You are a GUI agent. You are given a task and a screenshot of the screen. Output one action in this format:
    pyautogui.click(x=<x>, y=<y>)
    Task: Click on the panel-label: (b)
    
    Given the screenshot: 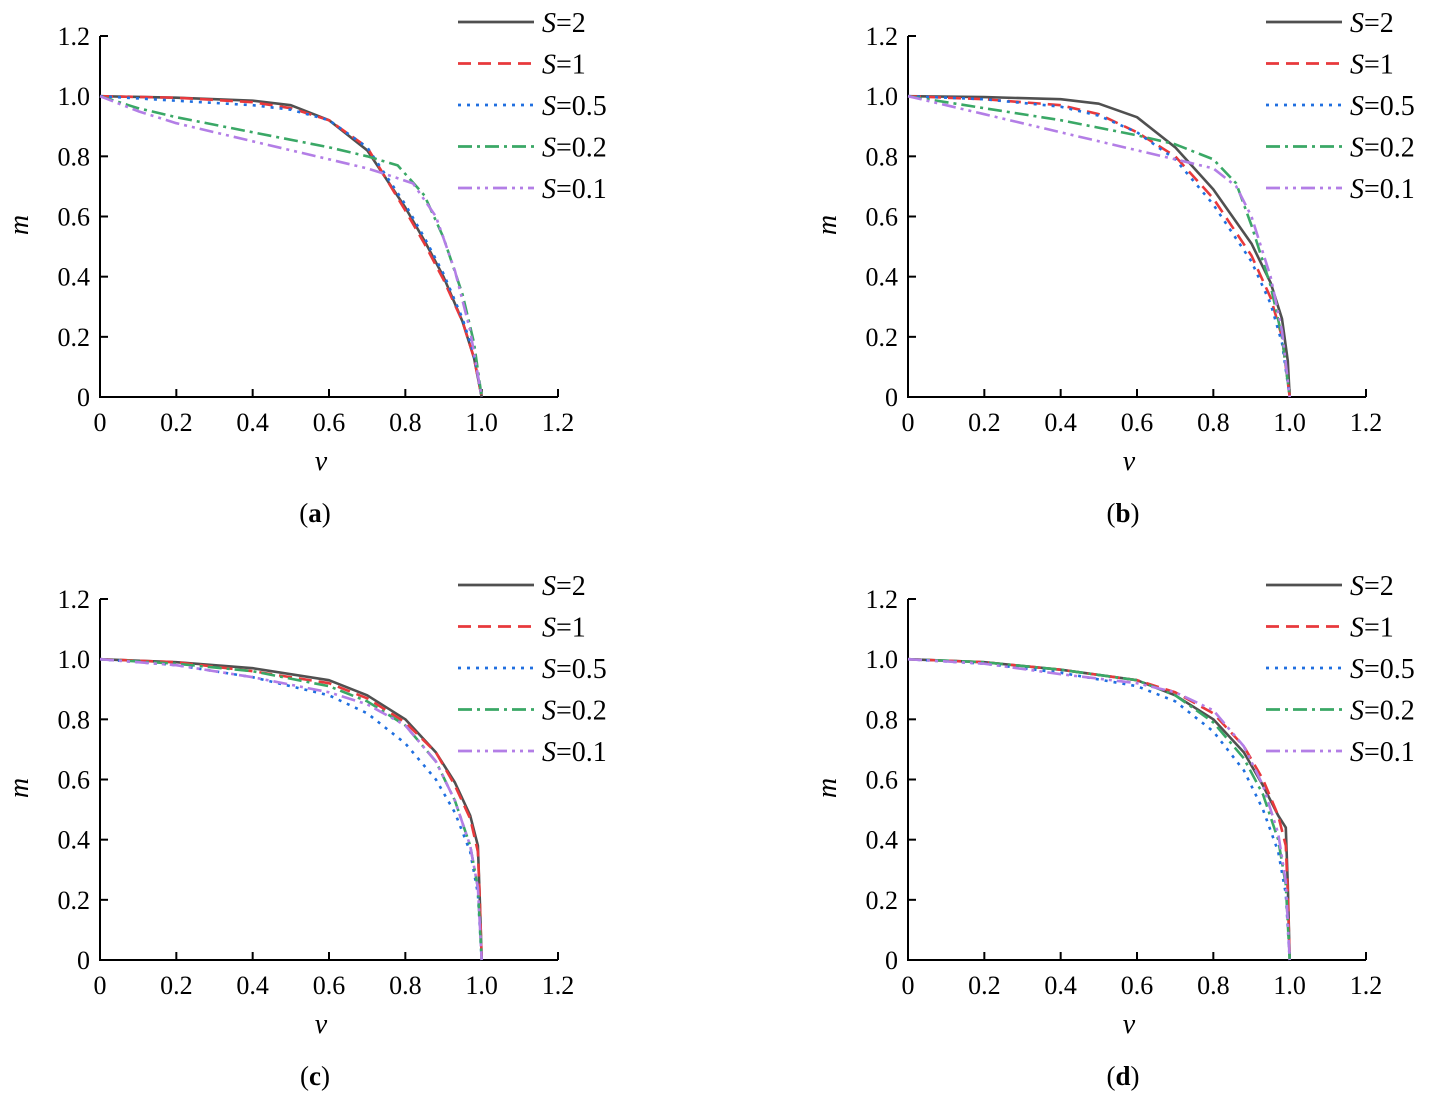 What is the action you would take?
    pyautogui.click(x=1122, y=513)
    